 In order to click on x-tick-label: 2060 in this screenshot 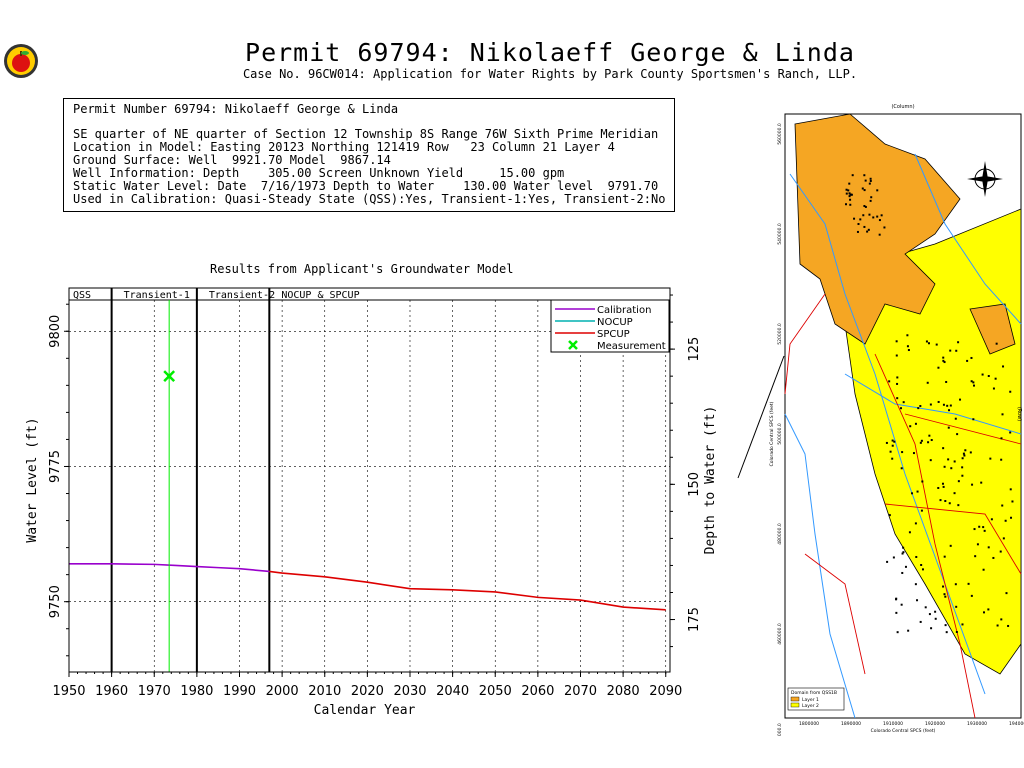, I will do `click(537, 691)`.